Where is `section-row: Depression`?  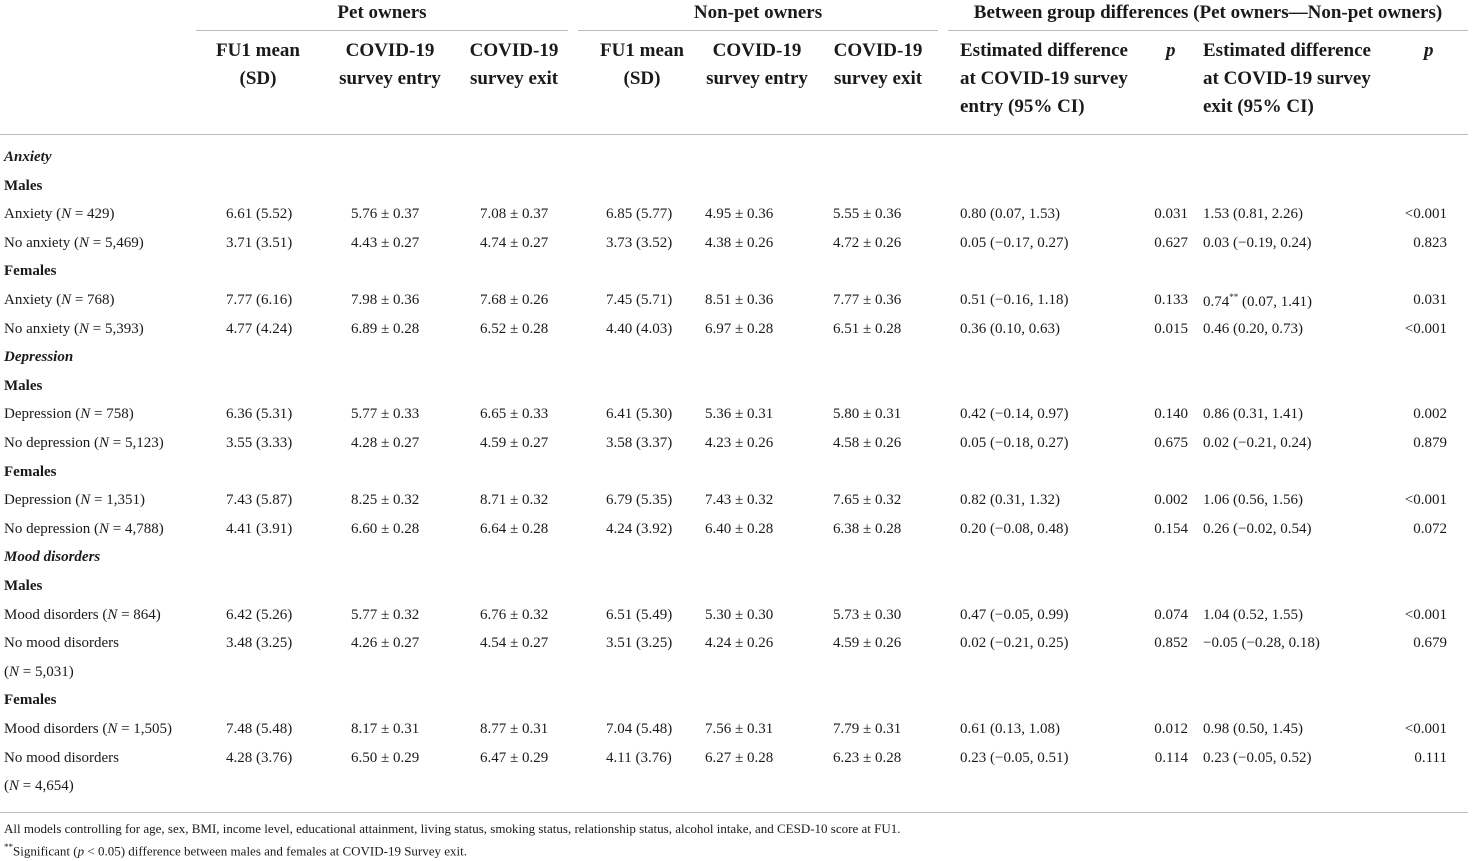 section-row: Depression is located at coordinates (738, 358).